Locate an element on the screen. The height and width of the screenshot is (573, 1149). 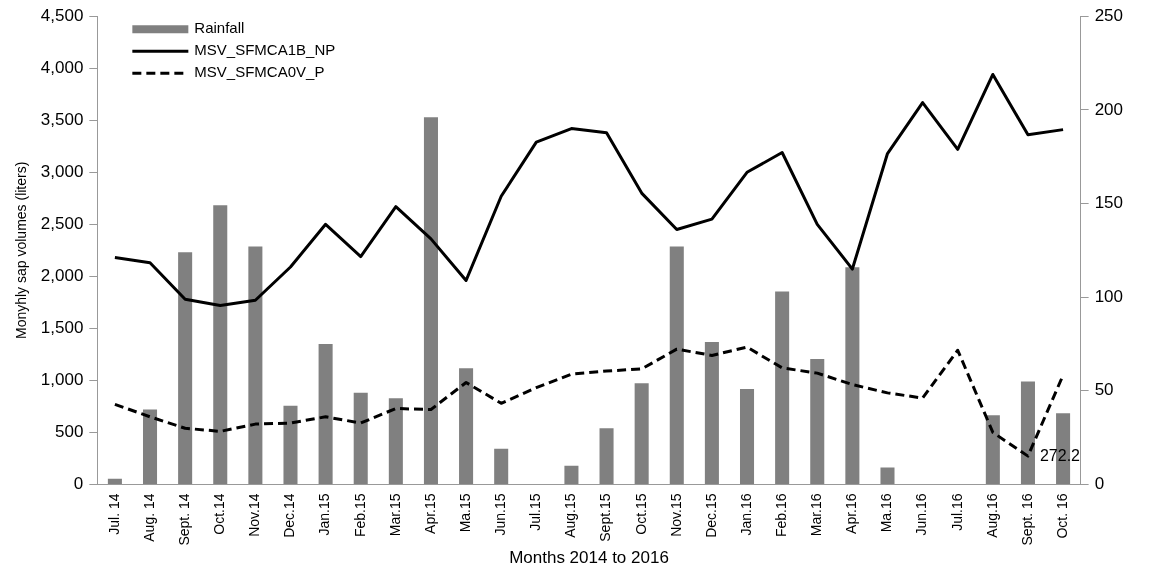
x-tick-label: Jul.15 is located at coordinates (535, 512).